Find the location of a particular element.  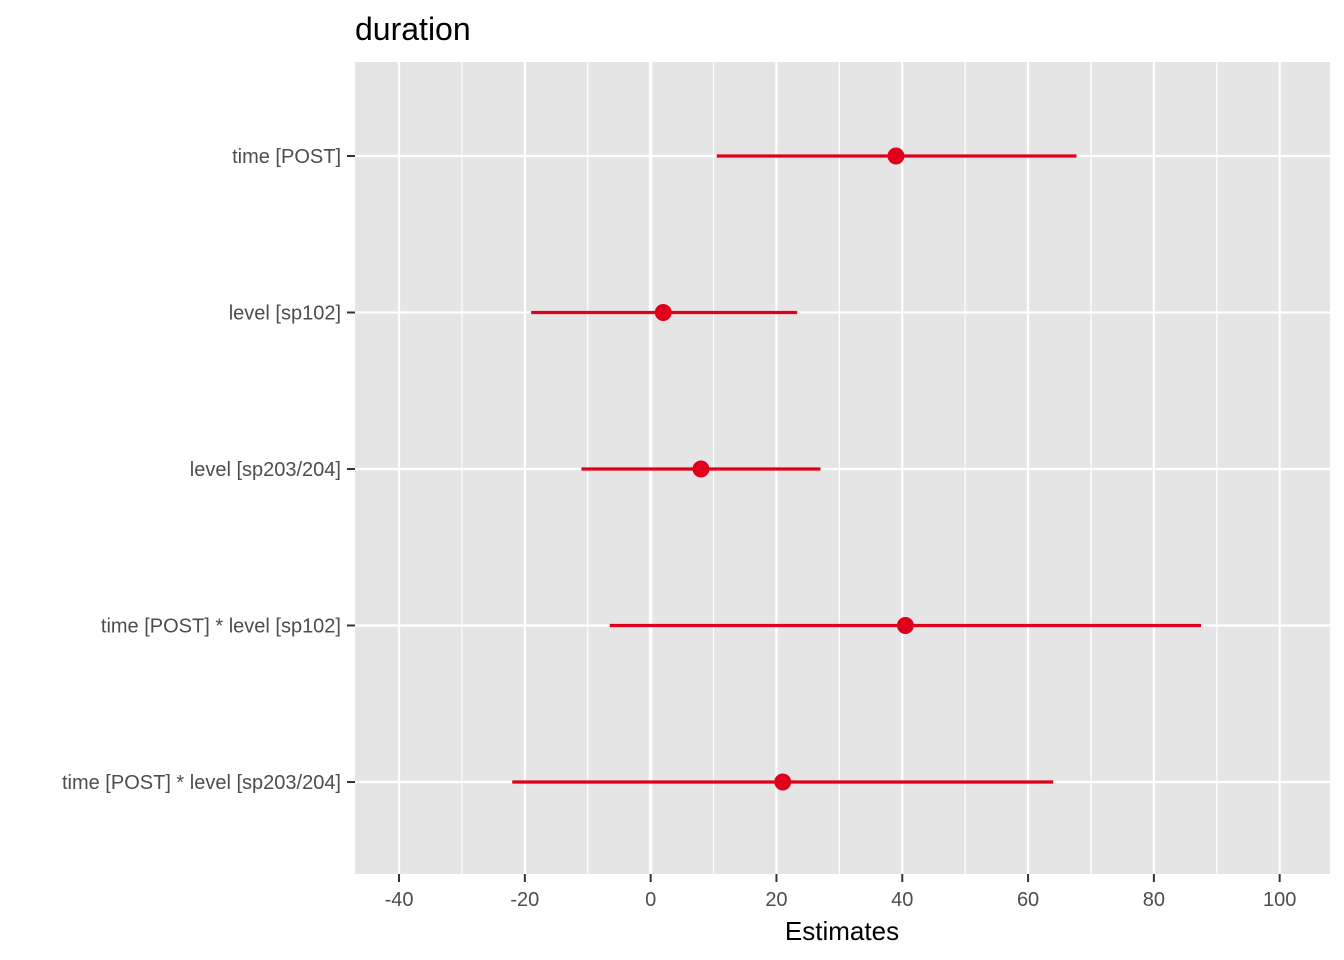

y-tick-label: level [sp102] is located at coordinates (285, 314).